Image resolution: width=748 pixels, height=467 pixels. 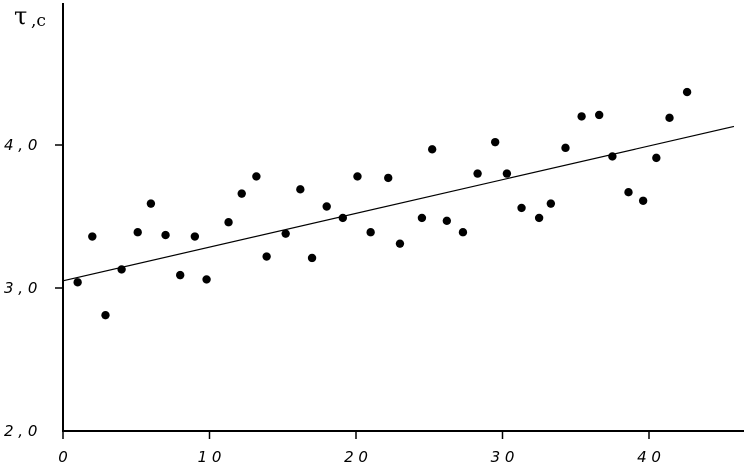 I want to click on y-axis-title: τ ,с, so click(x=30, y=16).